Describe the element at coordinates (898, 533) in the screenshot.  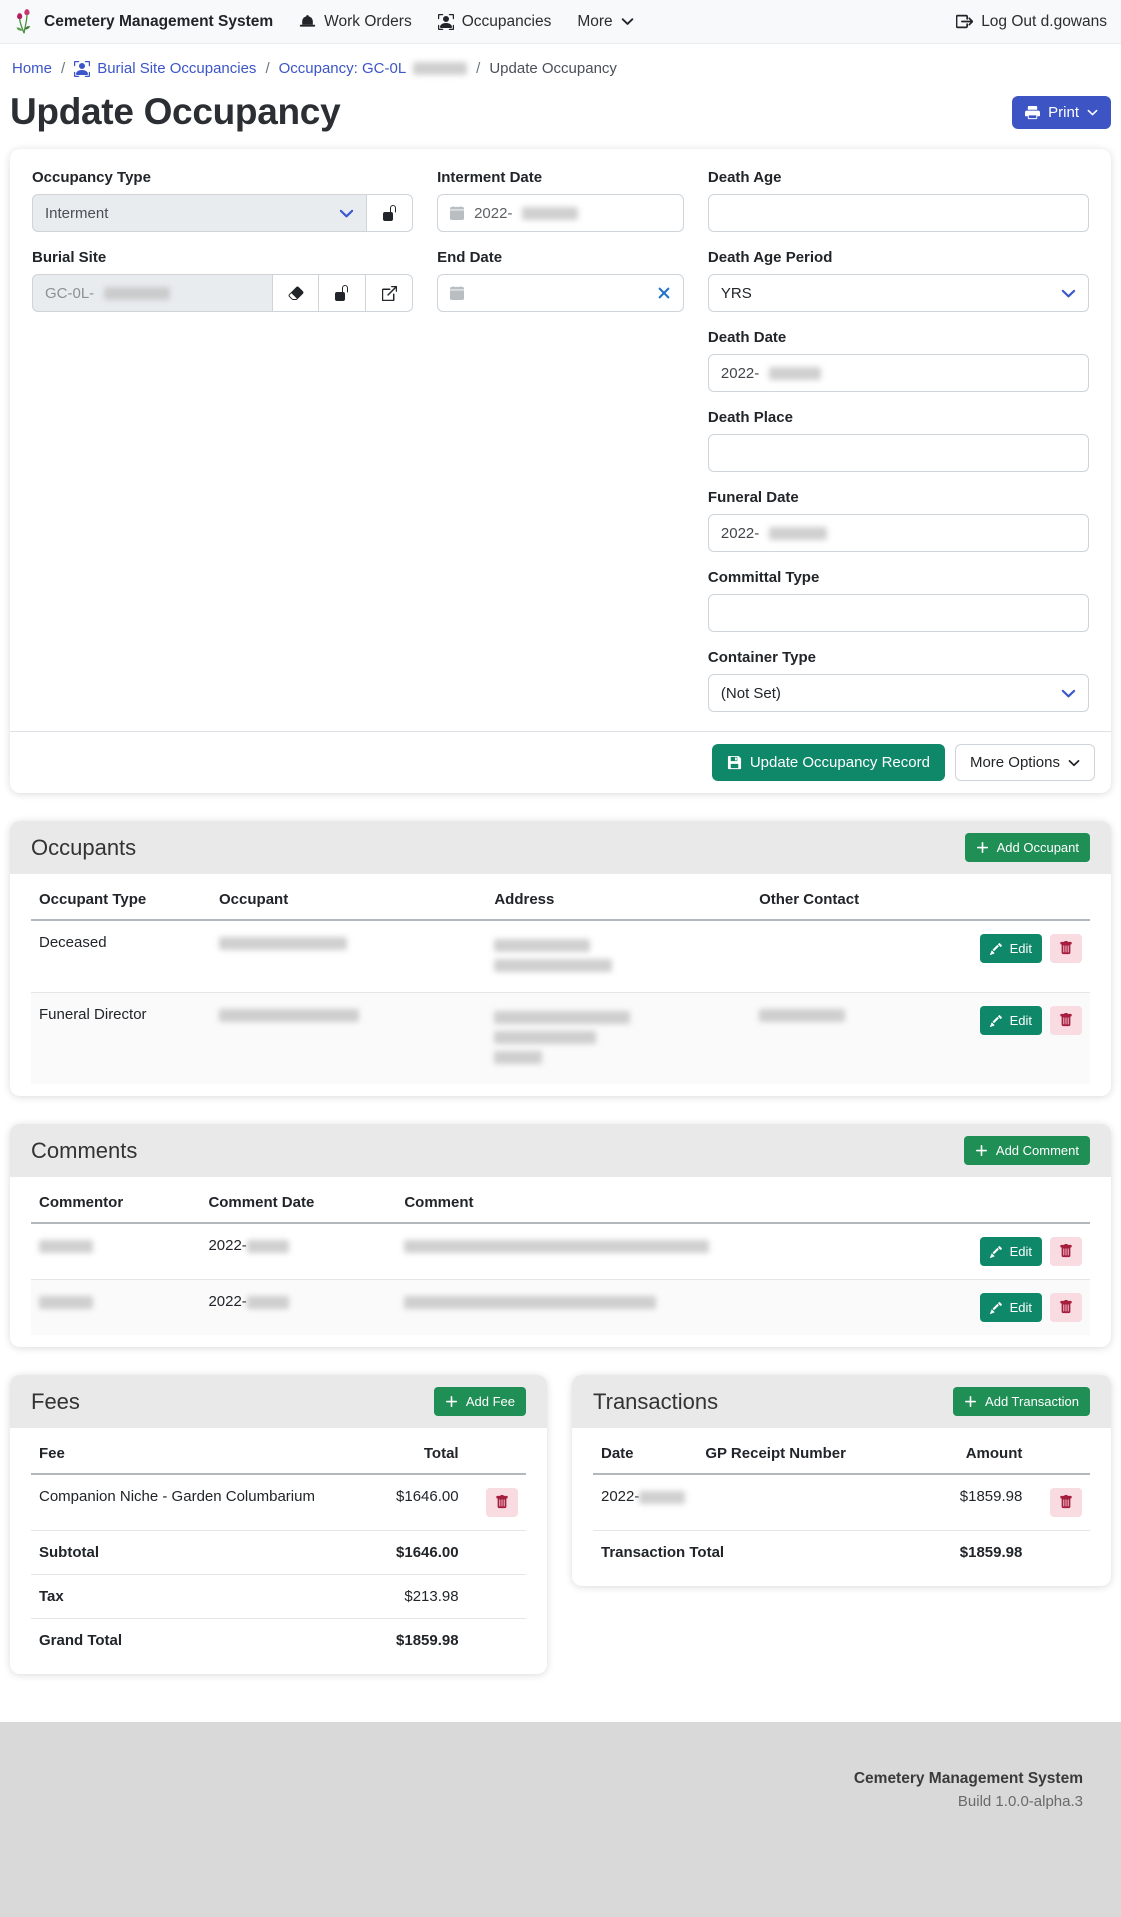
I see `funeral-date-input: 2022-` at that location.